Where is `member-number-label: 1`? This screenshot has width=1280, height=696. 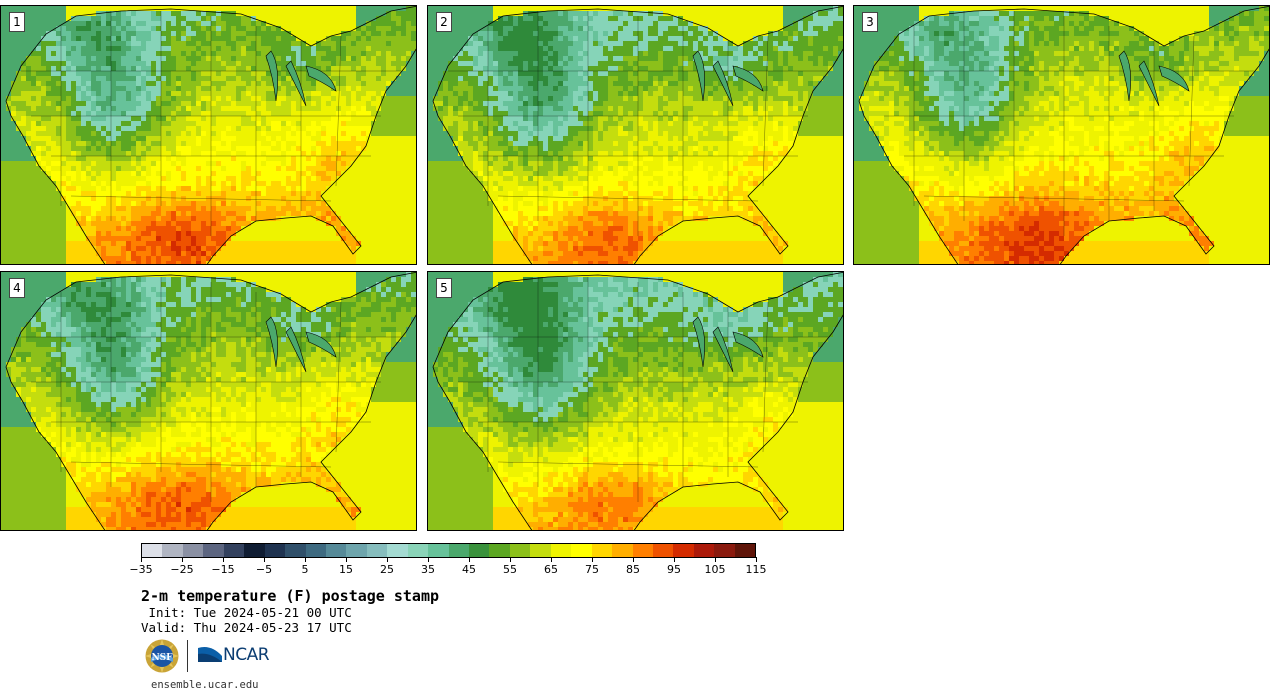 member-number-label: 1 is located at coordinates (17, 22).